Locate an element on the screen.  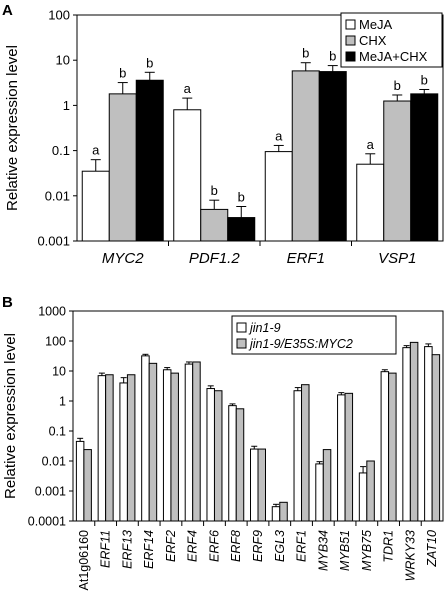
a-legend-label: CHX is located at coordinates (373, 40).